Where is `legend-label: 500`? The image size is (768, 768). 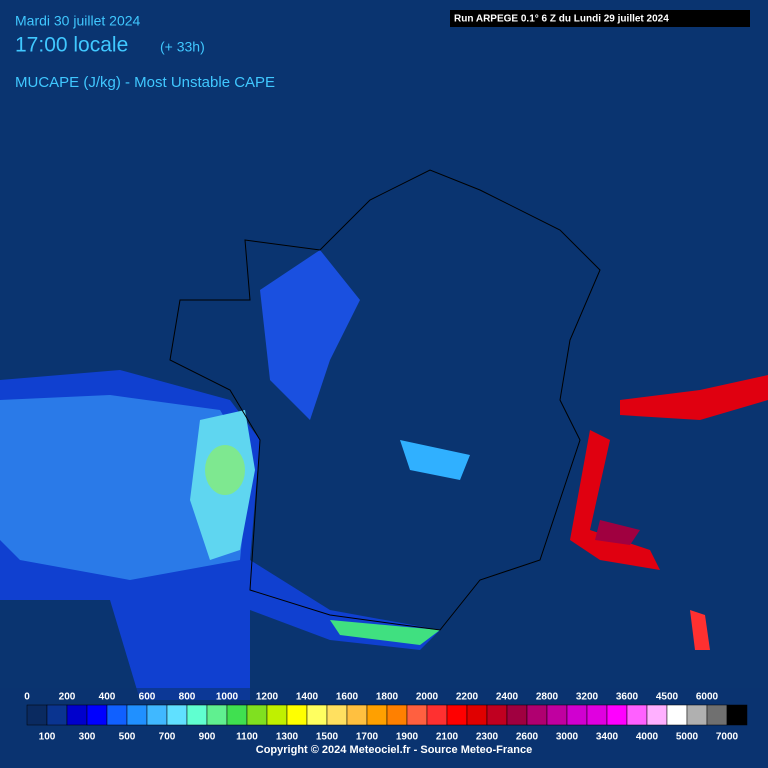
legend-label: 500 is located at coordinates (127, 737).